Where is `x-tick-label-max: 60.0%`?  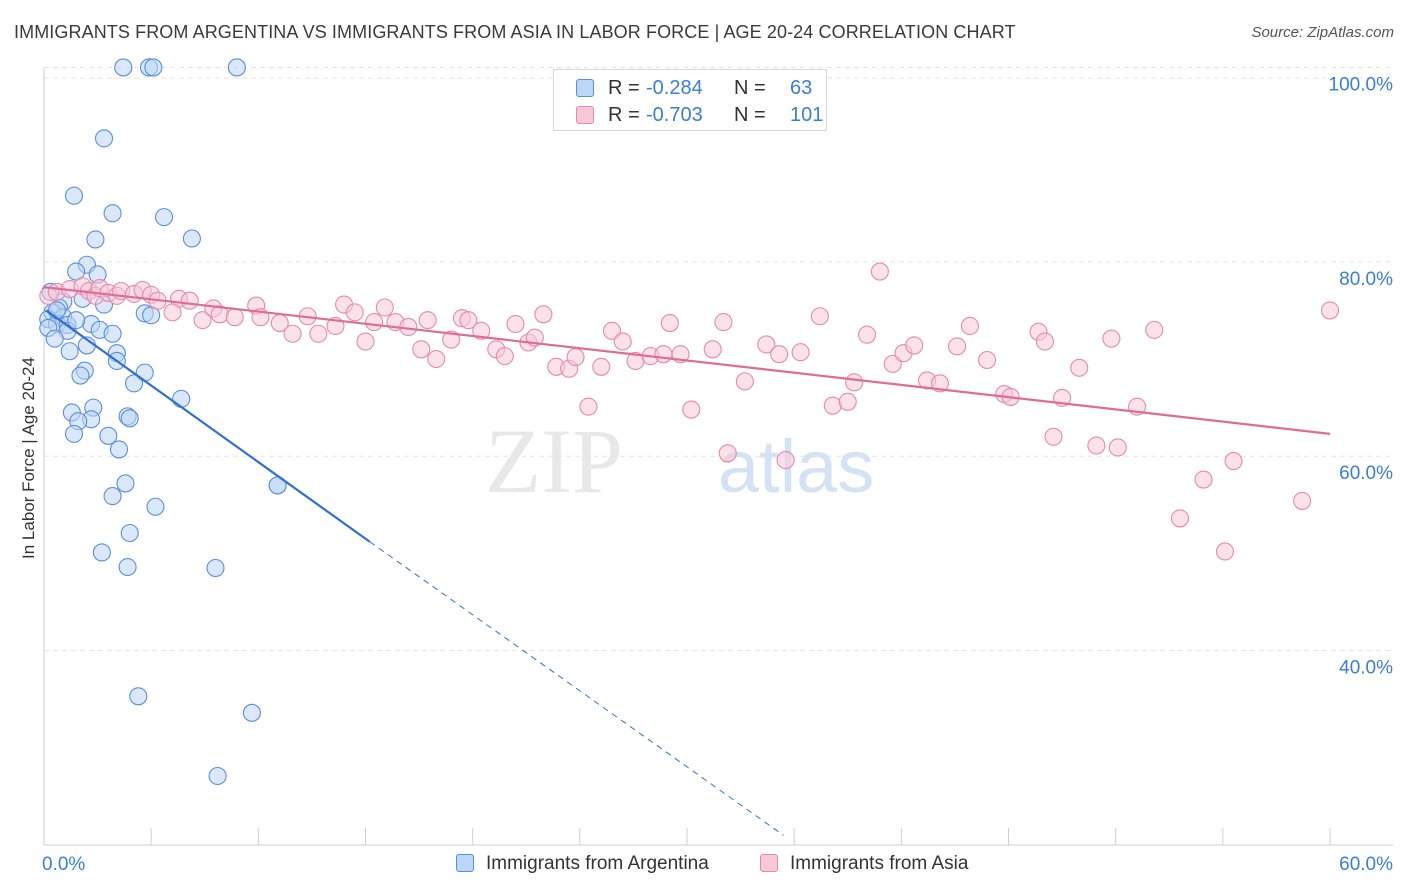
x-tick-label-max: 60.0% is located at coordinates (1366, 864).